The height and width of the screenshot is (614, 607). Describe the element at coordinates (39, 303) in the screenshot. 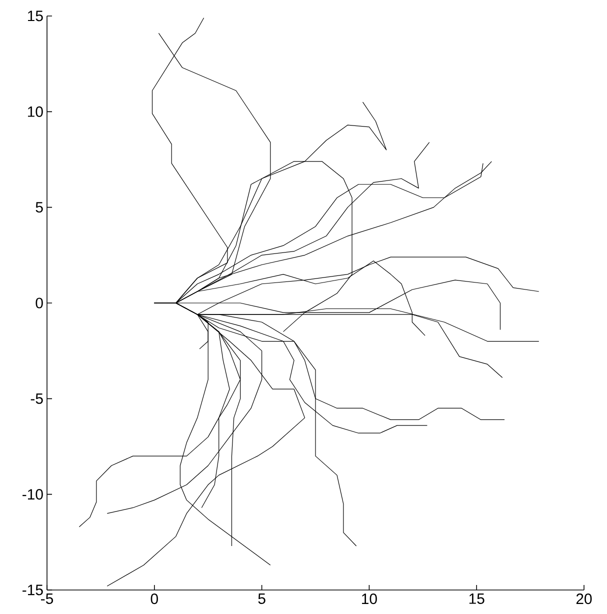

I see `y-tick-label: 0` at that location.